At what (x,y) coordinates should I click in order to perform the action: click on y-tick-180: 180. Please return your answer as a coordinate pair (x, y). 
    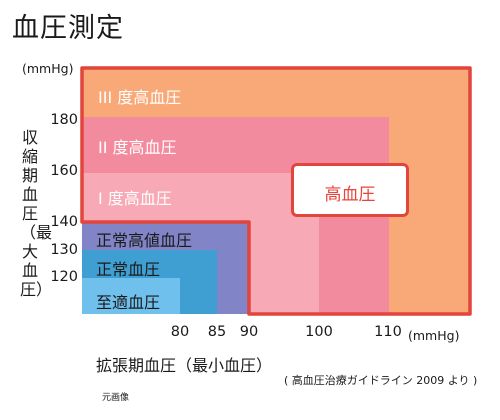
    Looking at the image, I should click on (64, 120).